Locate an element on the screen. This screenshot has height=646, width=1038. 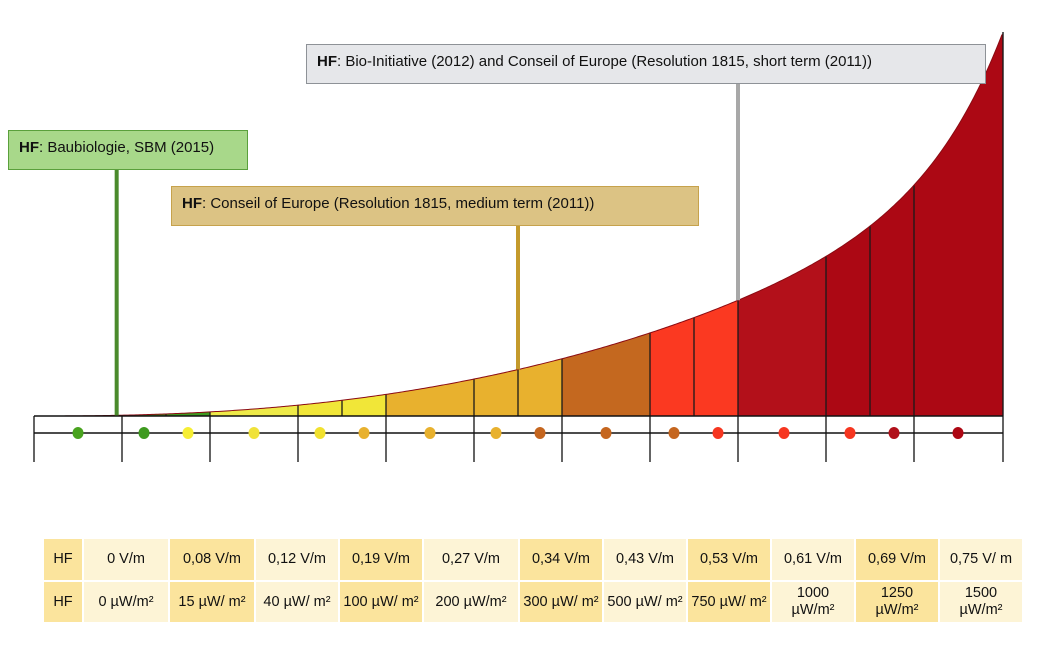
baubiologie-callout: HF: Baubiologie, SBM (2015) is located at coordinates (128, 150).